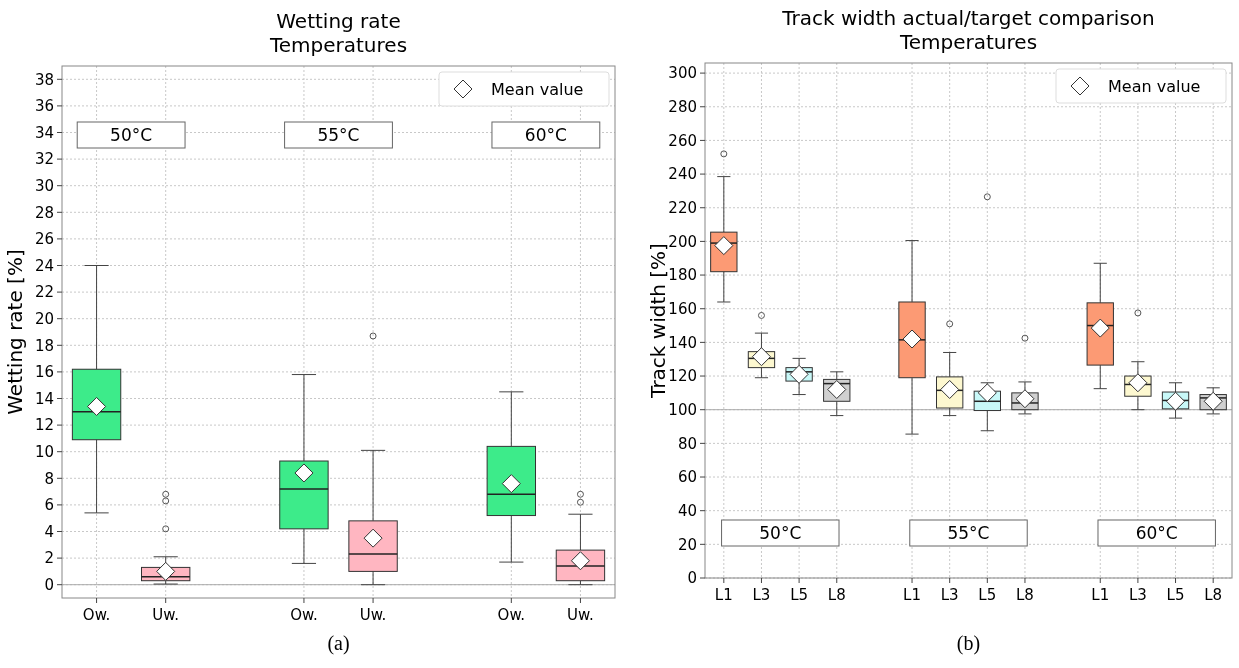  Describe the element at coordinates (682, 174) in the screenshot. I see `y-tick-label: 240` at that location.